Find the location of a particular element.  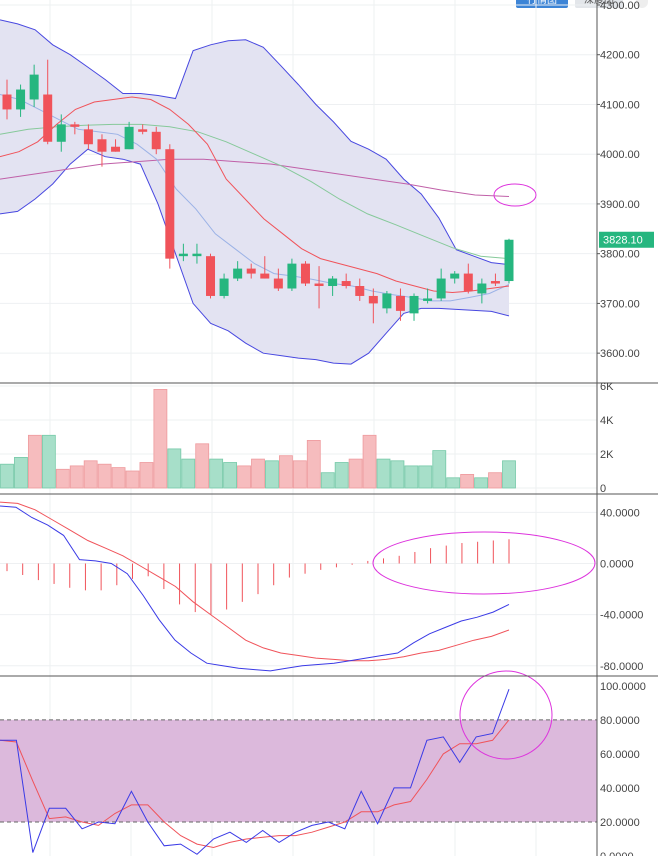

last-price-label: 3828.10 is located at coordinates (623, 241).